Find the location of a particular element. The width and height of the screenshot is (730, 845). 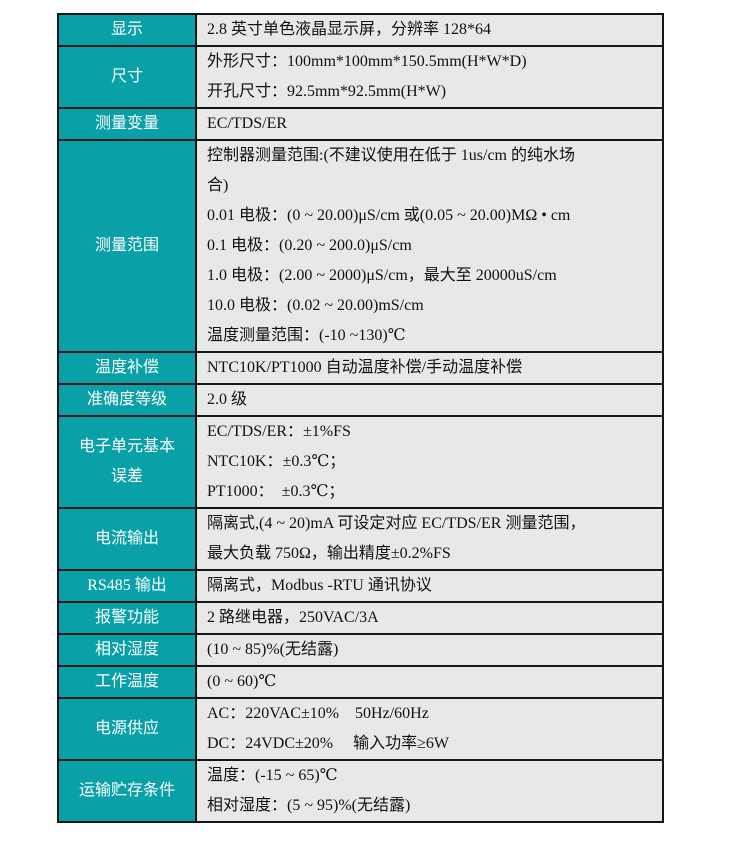

spec-row-relative-humidity: 相对湿度 (10 ~ 85)%(无结露) is located at coordinates (360, 649).